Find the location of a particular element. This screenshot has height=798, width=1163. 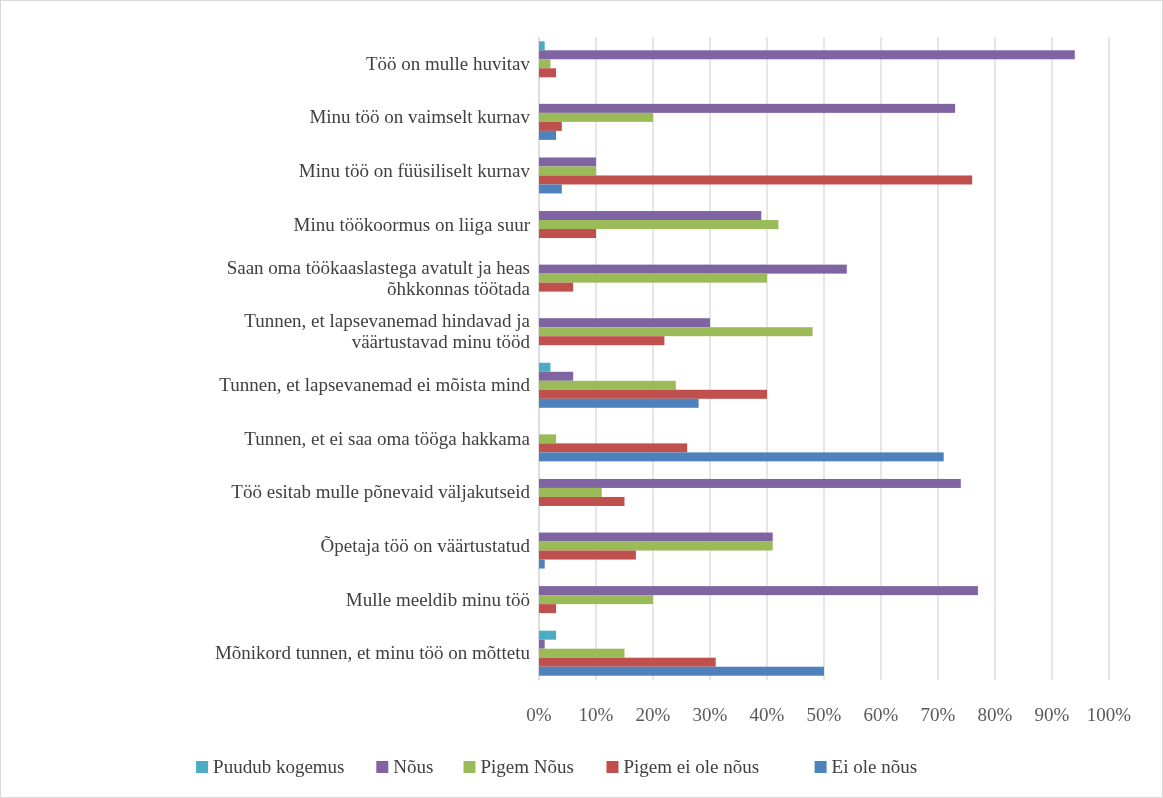

x-tick-label: 60% is located at coordinates (881, 714).